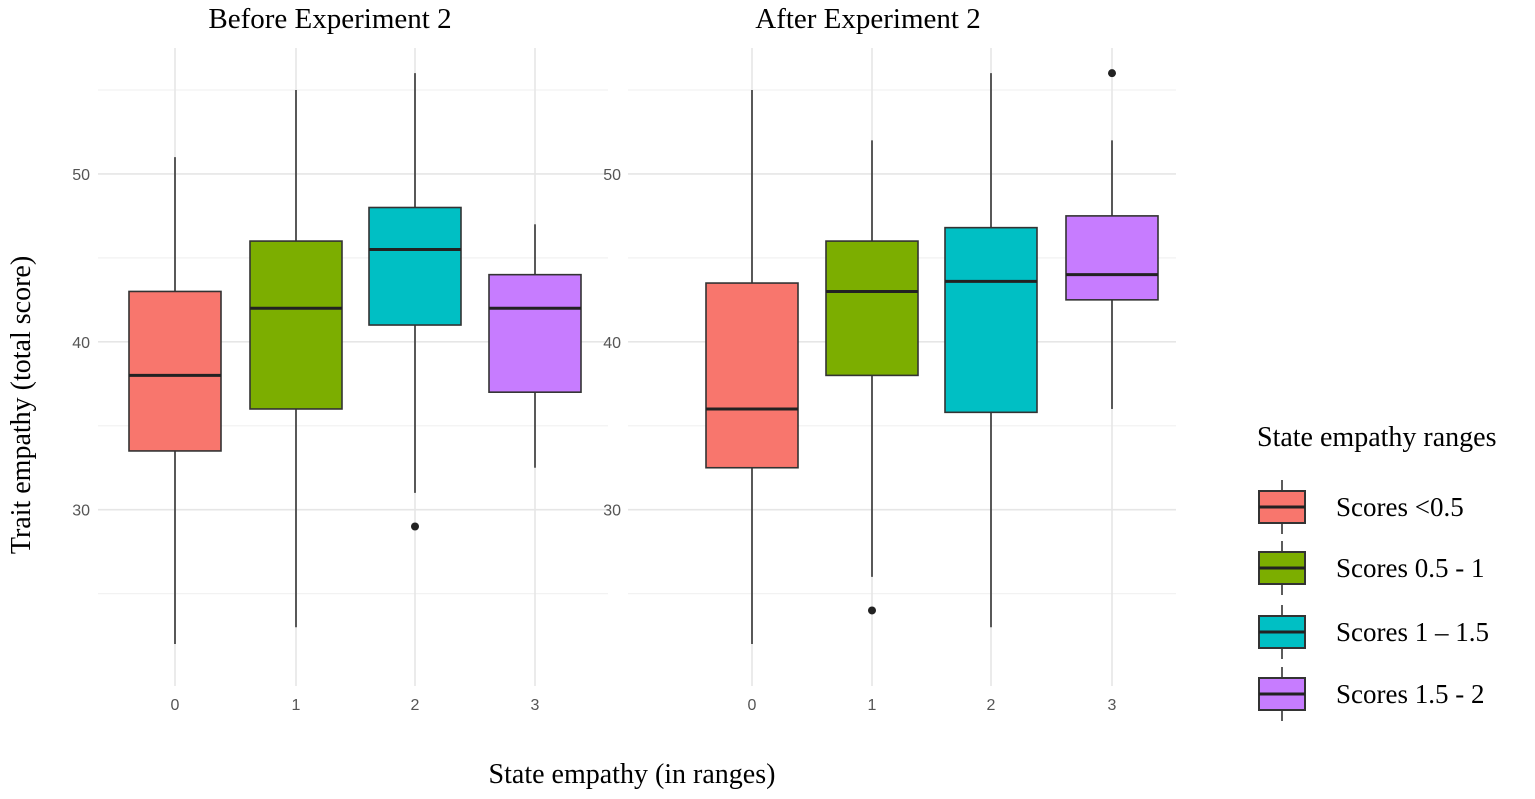  What do you see at coordinates (329, 19) in the screenshot?
I see `panel-title-before: Before Experiment 2` at bounding box center [329, 19].